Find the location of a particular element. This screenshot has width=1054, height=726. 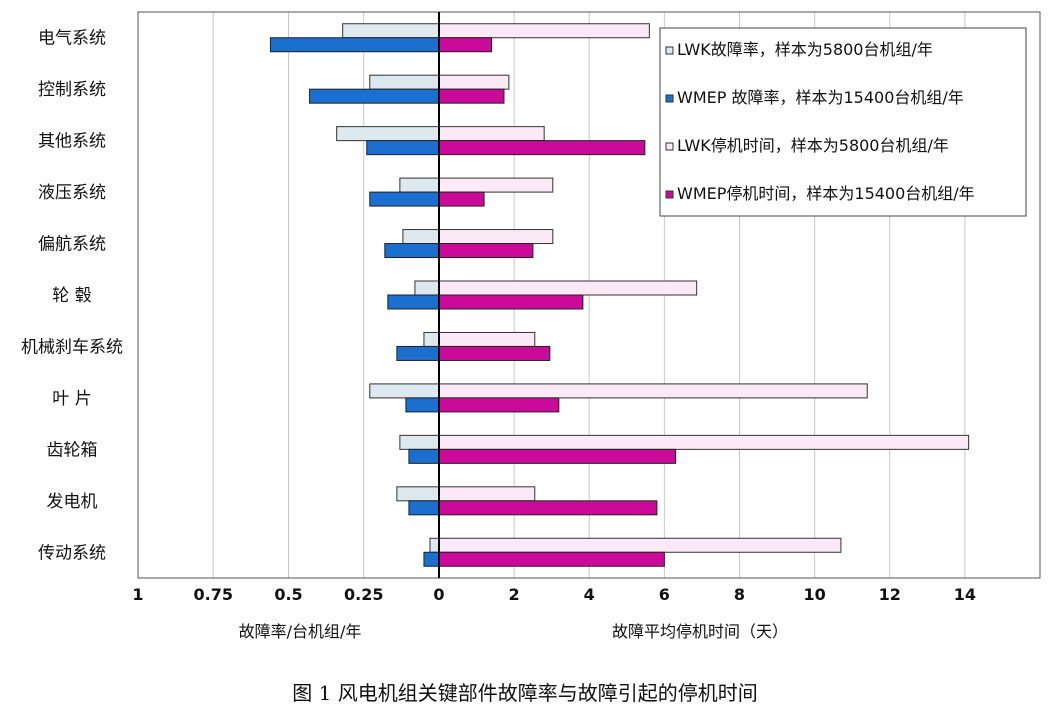

category-label: 液压系统 is located at coordinates (72, 193).